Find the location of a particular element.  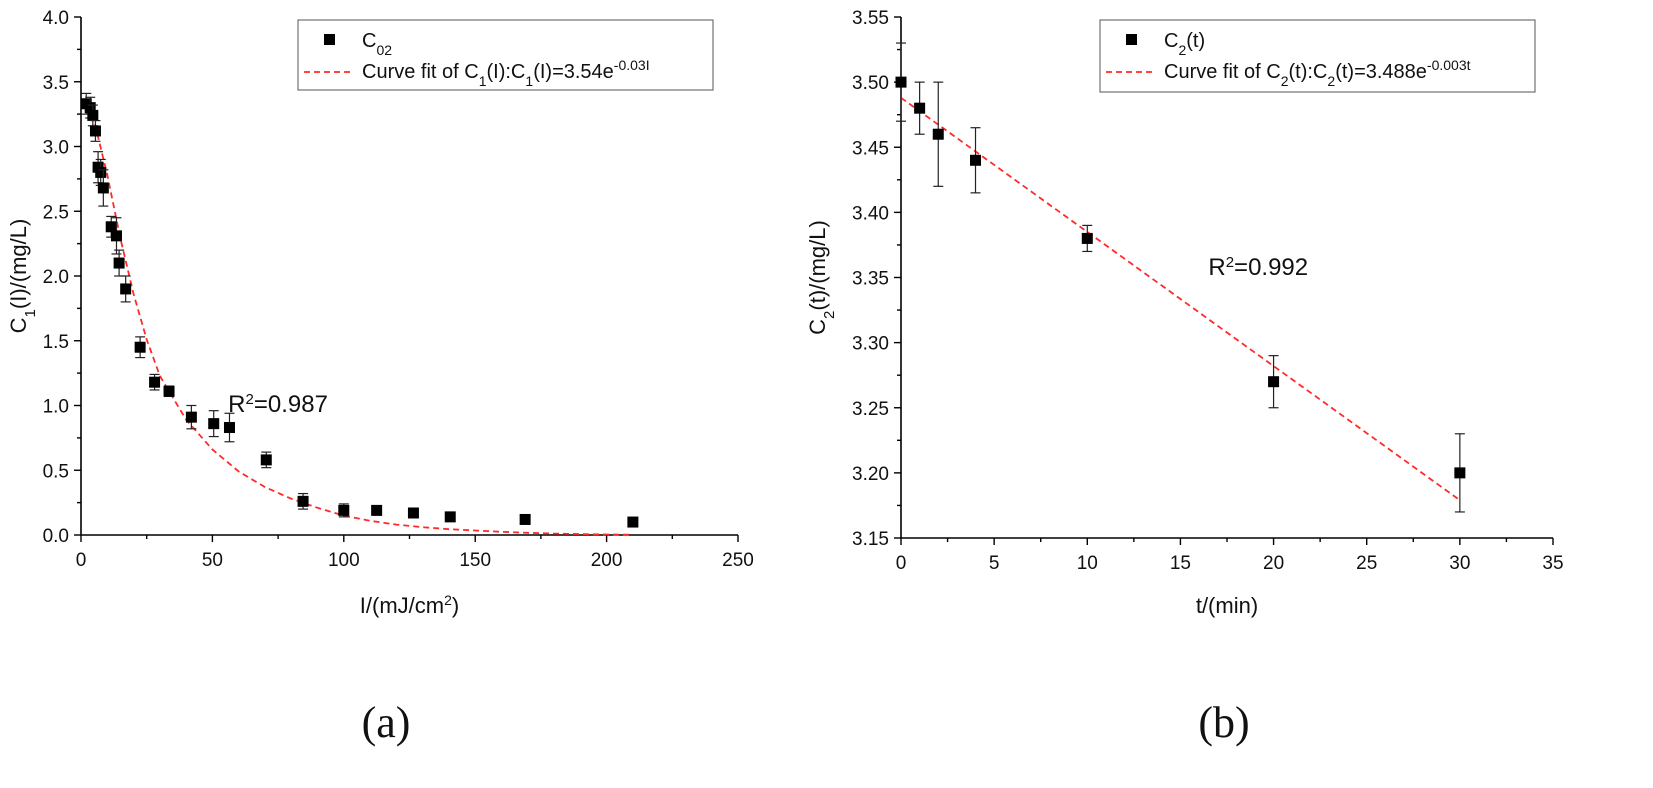

y-tick-label: 3.5 is located at coordinates (56, 83).